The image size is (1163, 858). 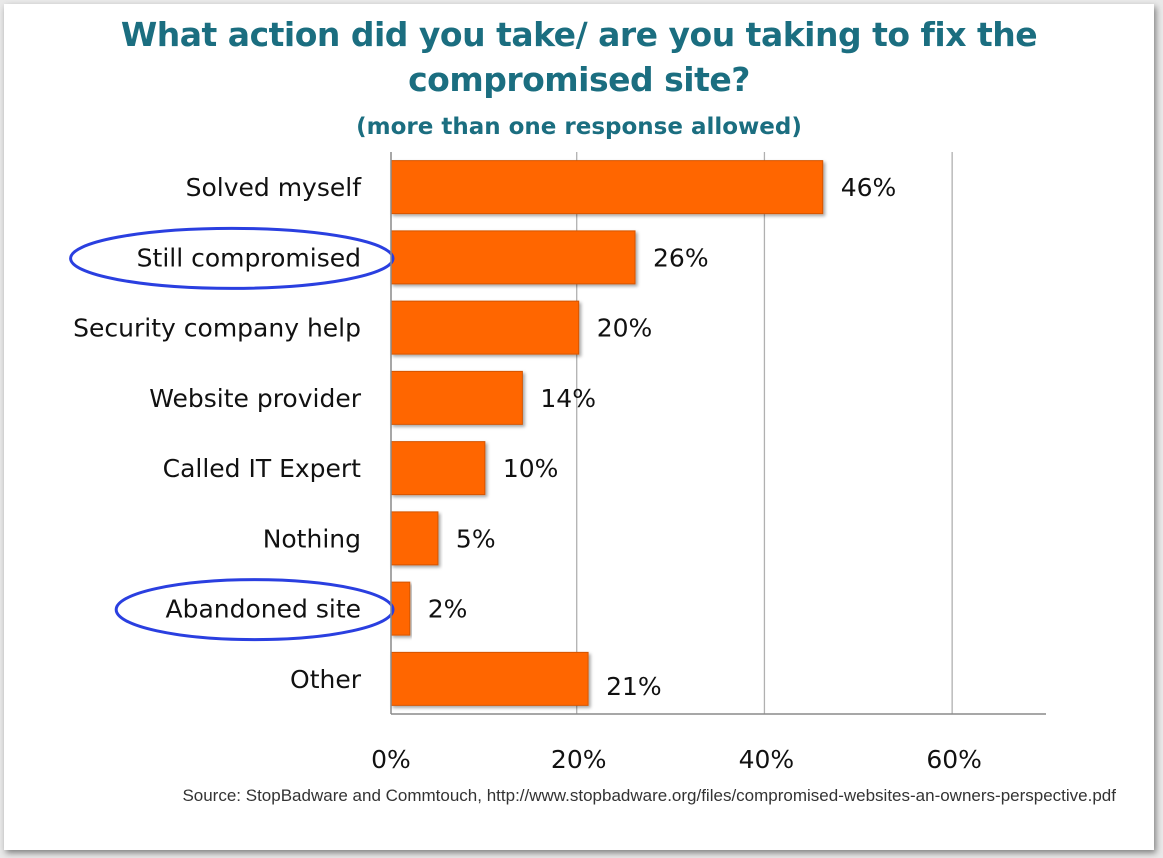 I want to click on value-label: 21%, so click(x=634, y=686).